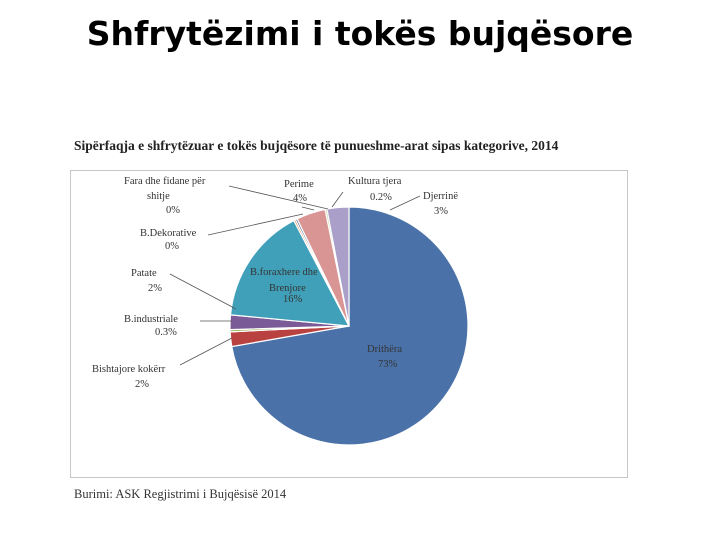  Describe the element at coordinates (129, 369) in the screenshot. I see `slice-name-label: Bishtajore kokërr` at that location.